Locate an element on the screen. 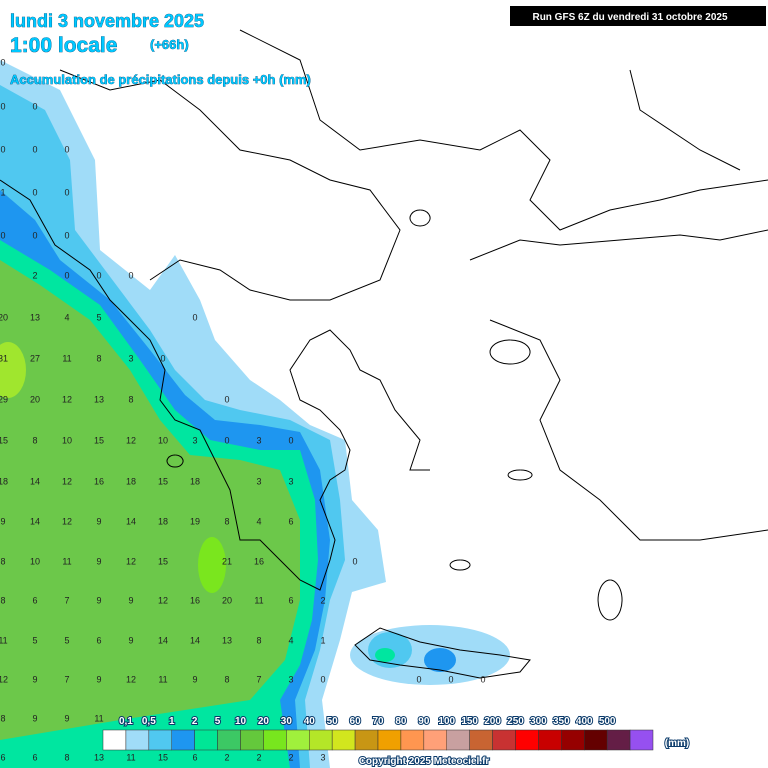 This screenshot has height=768, width=768. legend-label: 50 is located at coordinates (333, 721).